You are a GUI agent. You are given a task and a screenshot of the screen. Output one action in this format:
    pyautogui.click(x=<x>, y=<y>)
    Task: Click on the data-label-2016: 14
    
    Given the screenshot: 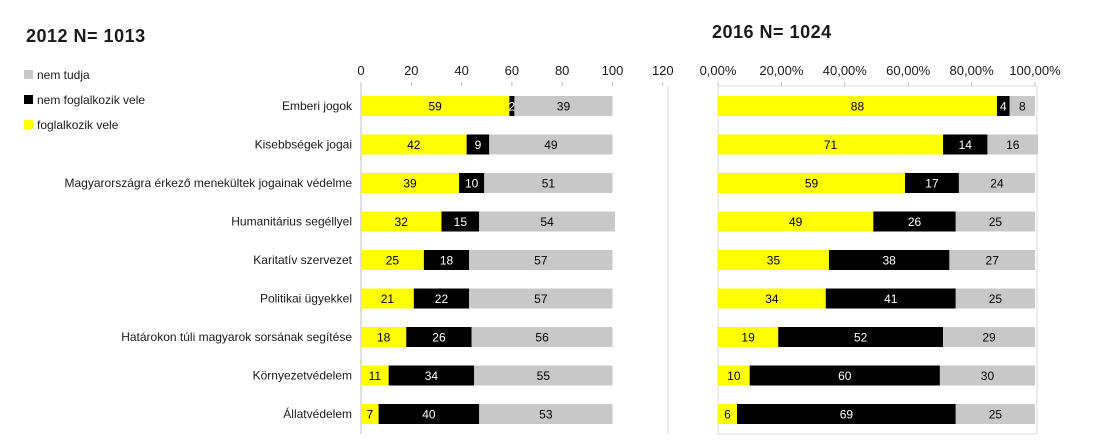 What is the action you would take?
    pyautogui.click(x=966, y=145)
    